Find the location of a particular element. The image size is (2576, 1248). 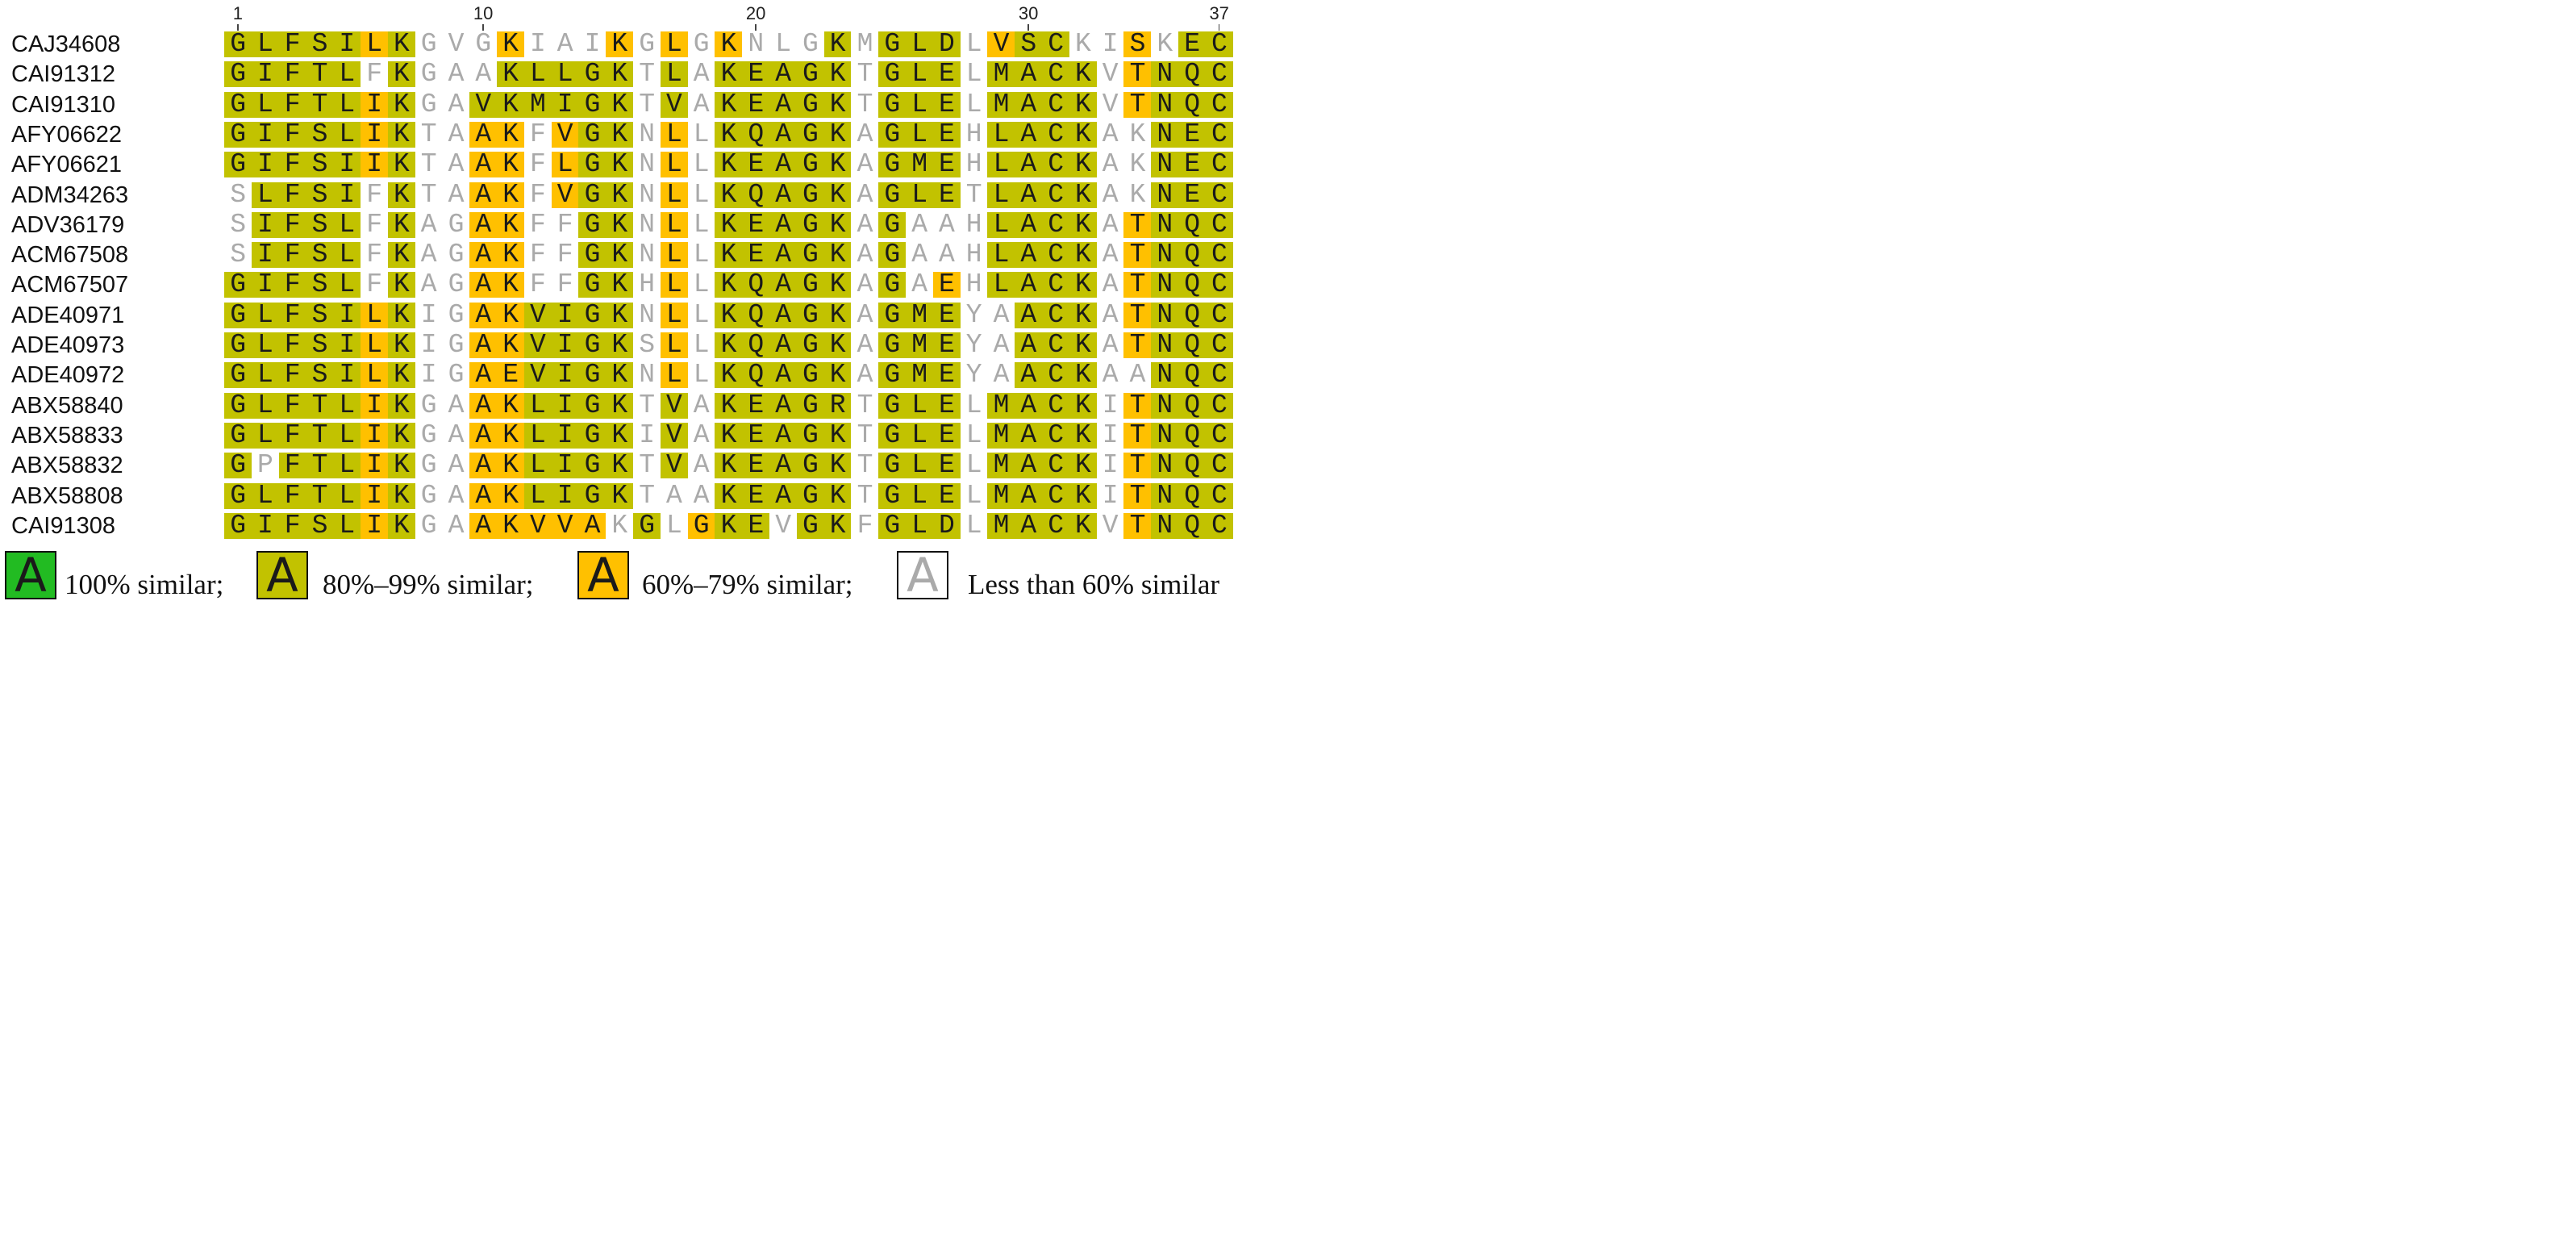

cell-low: T is located at coordinates (429, 164).